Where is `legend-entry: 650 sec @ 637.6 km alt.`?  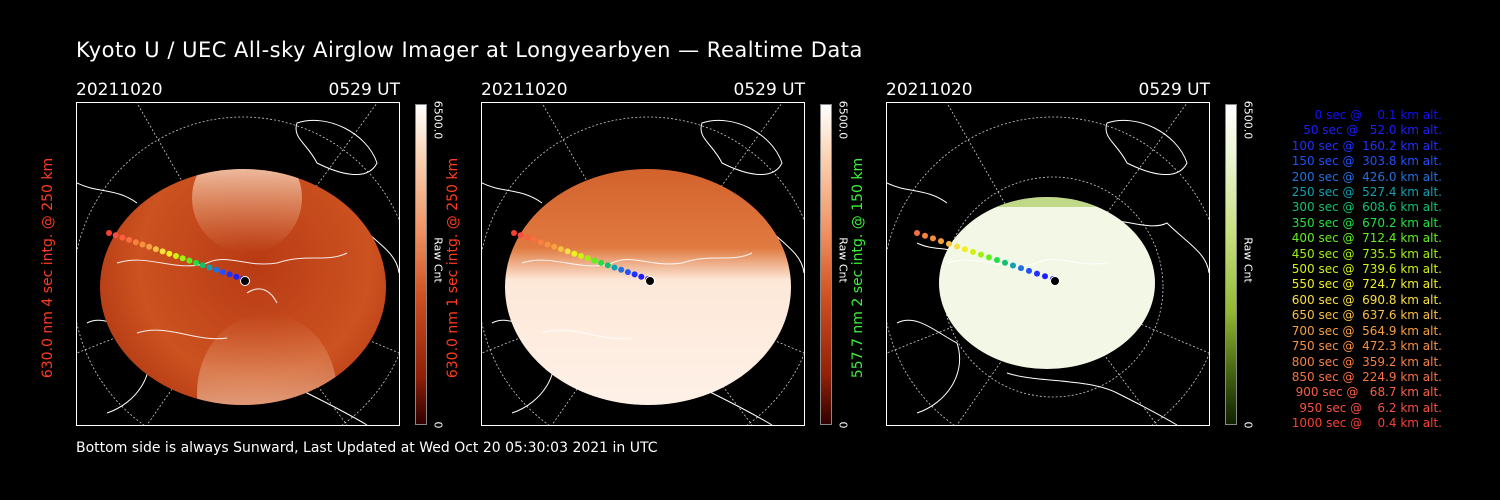
legend-entry: 650 sec @ 637.6 km alt. is located at coordinates (1364, 315).